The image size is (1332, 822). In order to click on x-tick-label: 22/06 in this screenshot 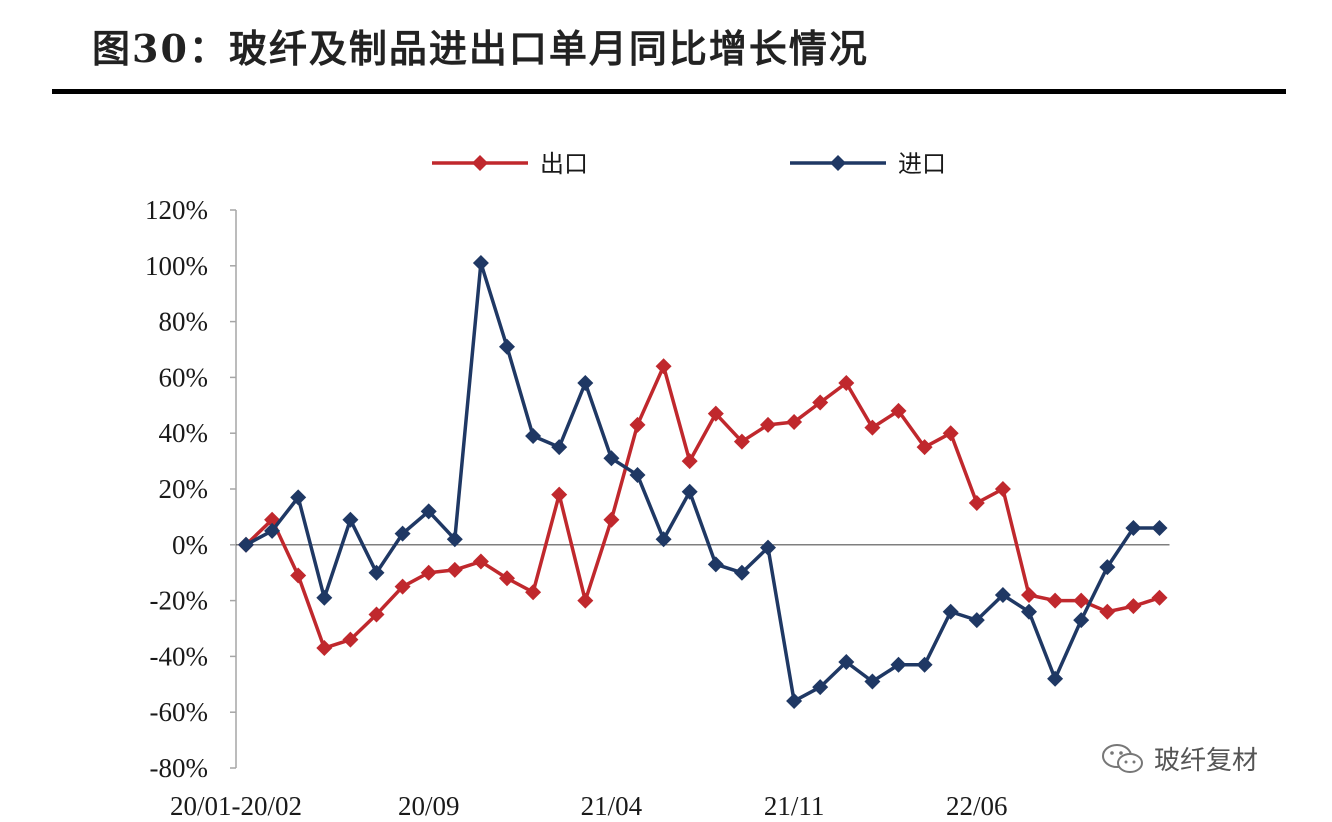, I will do `click(977, 806)`.